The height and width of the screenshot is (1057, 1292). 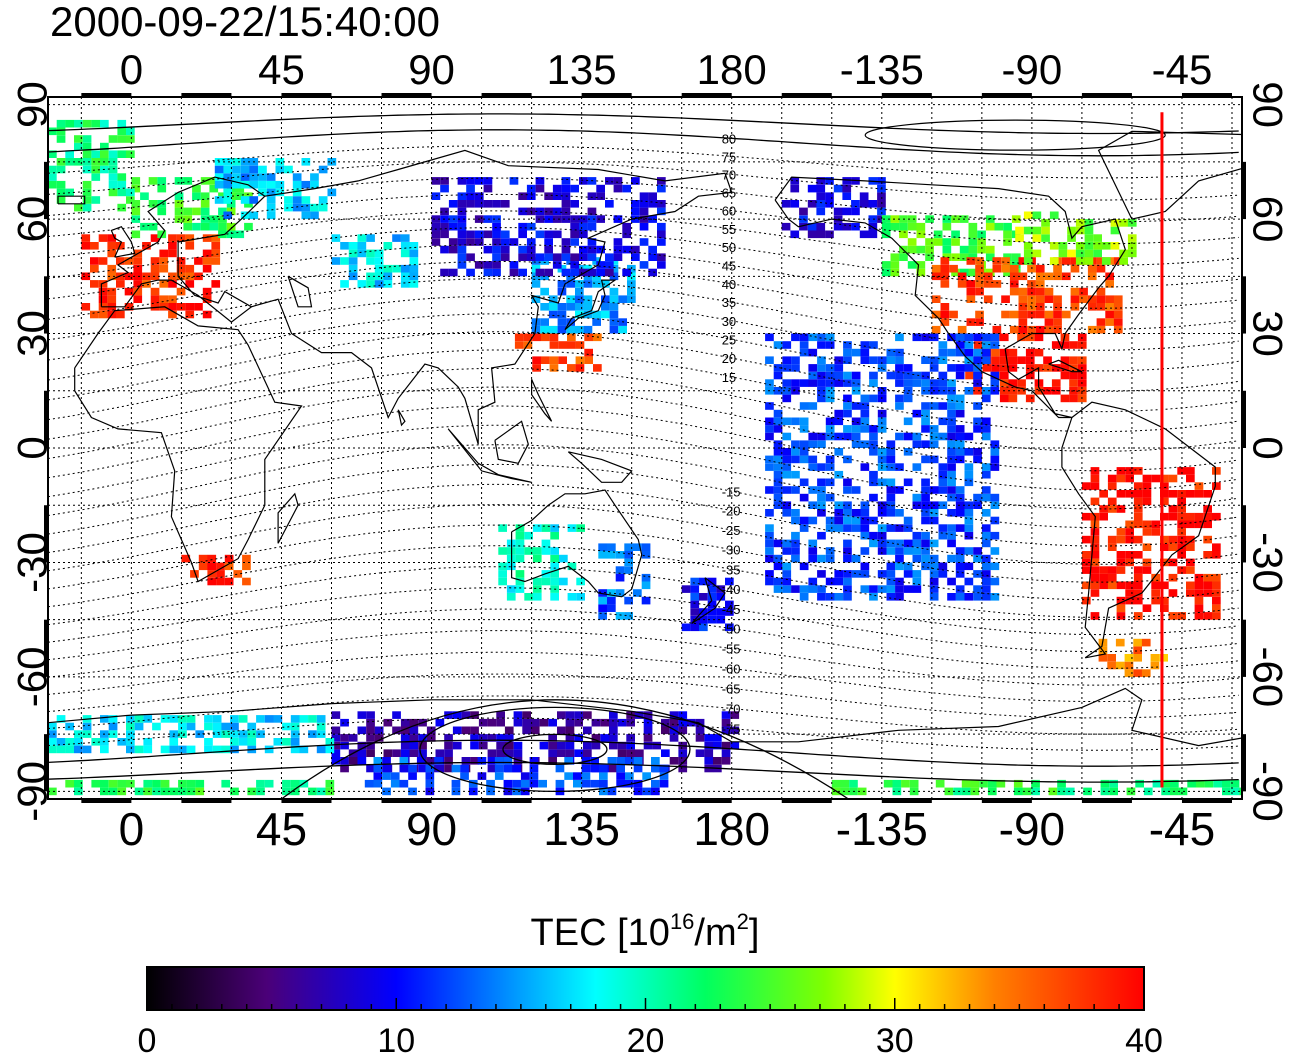 I want to click on mlat-label: -60, so click(x=731, y=668).